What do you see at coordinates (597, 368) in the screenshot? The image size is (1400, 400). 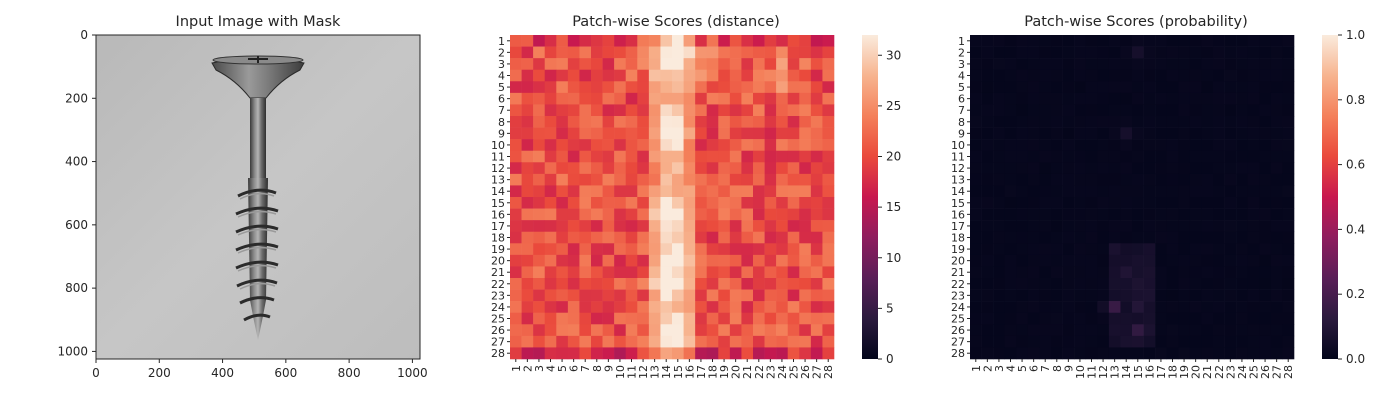 I see `heatmap-col-label: 8` at bounding box center [597, 368].